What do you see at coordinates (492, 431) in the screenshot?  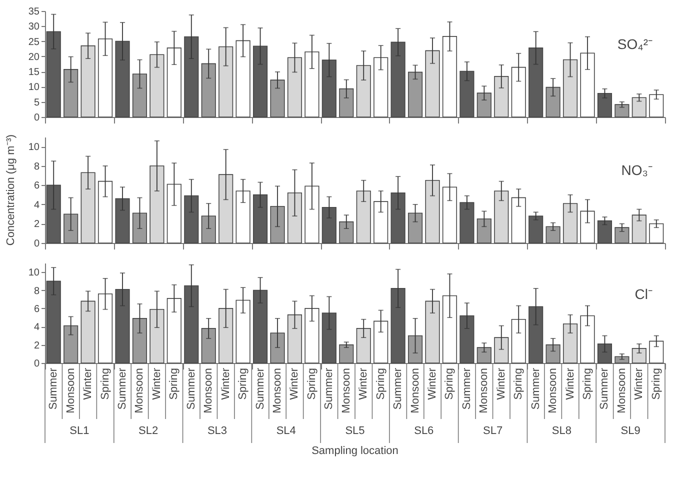 I see `x-tick-label: SL7` at bounding box center [492, 431].